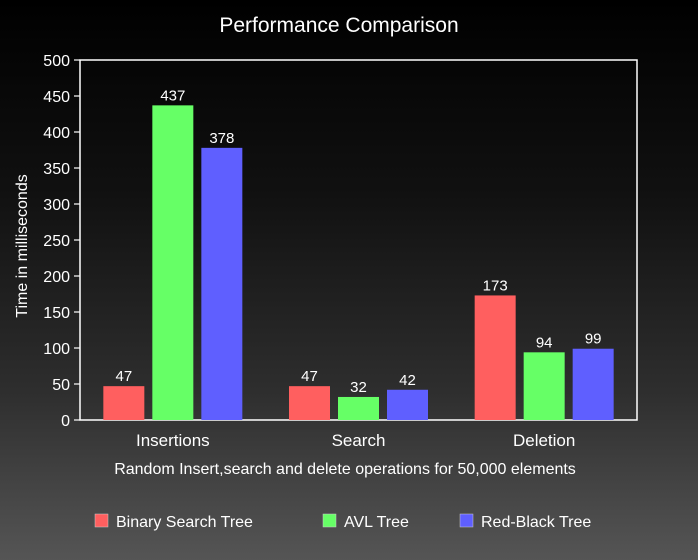 This screenshot has height=560, width=698. What do you see at coordinates (56, 349) in the screenshot?
I see `y-tick-label: 100` at bounding box center [56, 349].